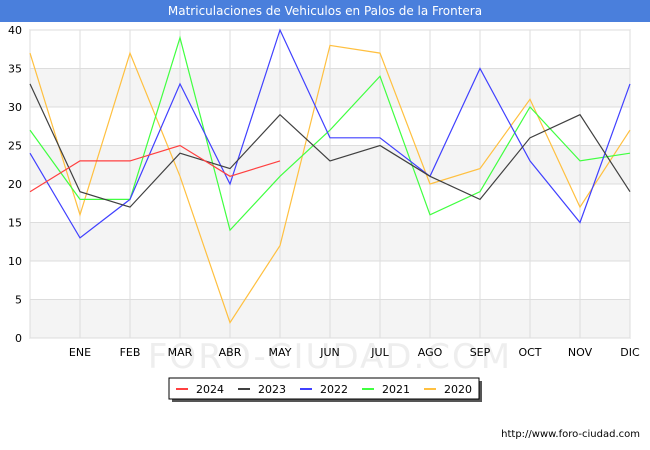  What do you see at coordinates (155, 168) in the screenshot?
I see `series-line-2024` at bounding box center [155, 168].